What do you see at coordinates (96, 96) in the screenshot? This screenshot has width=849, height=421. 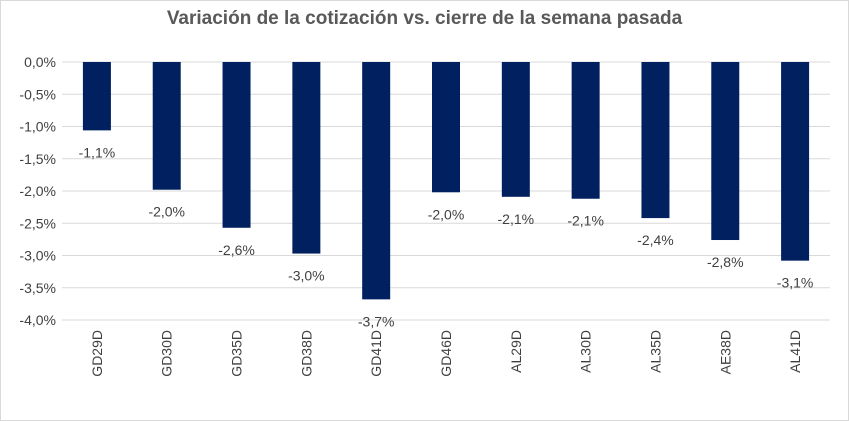 I see `bar-gd29d` at bounding box center [96, 96].